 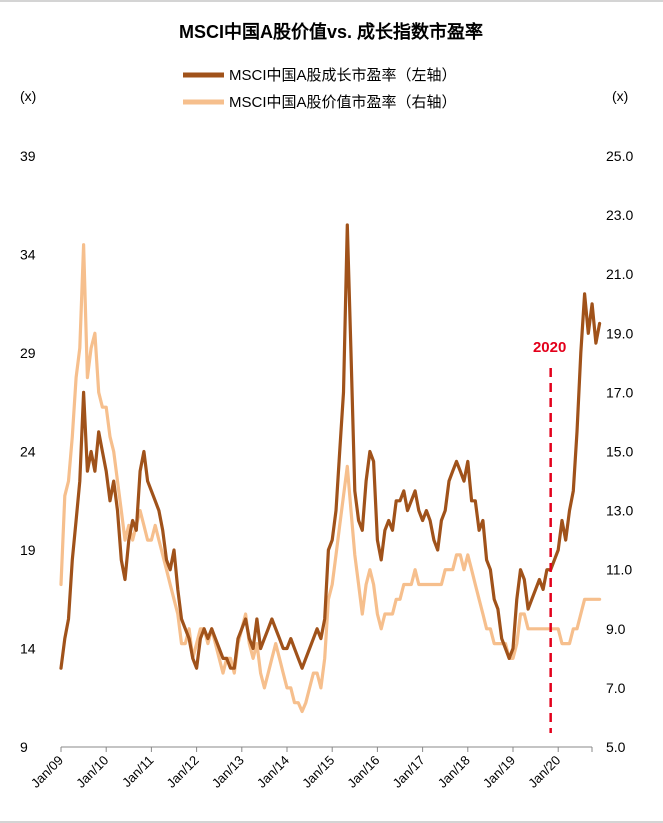 What do you see at coordinates (28, 353) in the screenshot?
I see `left-tick-label: 29` at bounding box center [28, 353].